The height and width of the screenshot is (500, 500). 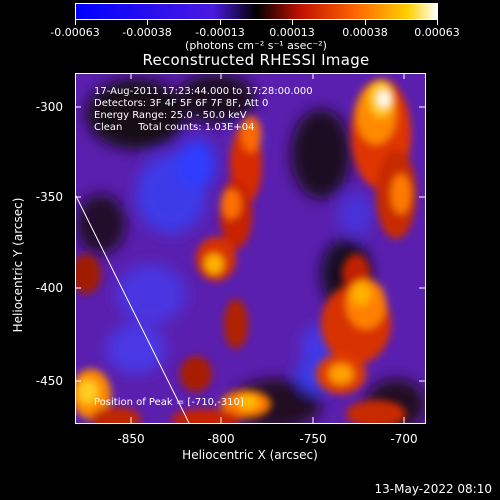 I want to click on colorbar-tick-label: 0.00038, so click(x=365, y=32).